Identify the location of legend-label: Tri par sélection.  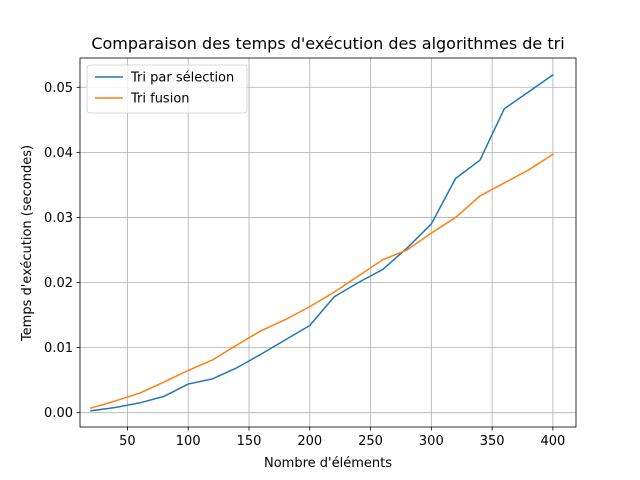
(182, 78).